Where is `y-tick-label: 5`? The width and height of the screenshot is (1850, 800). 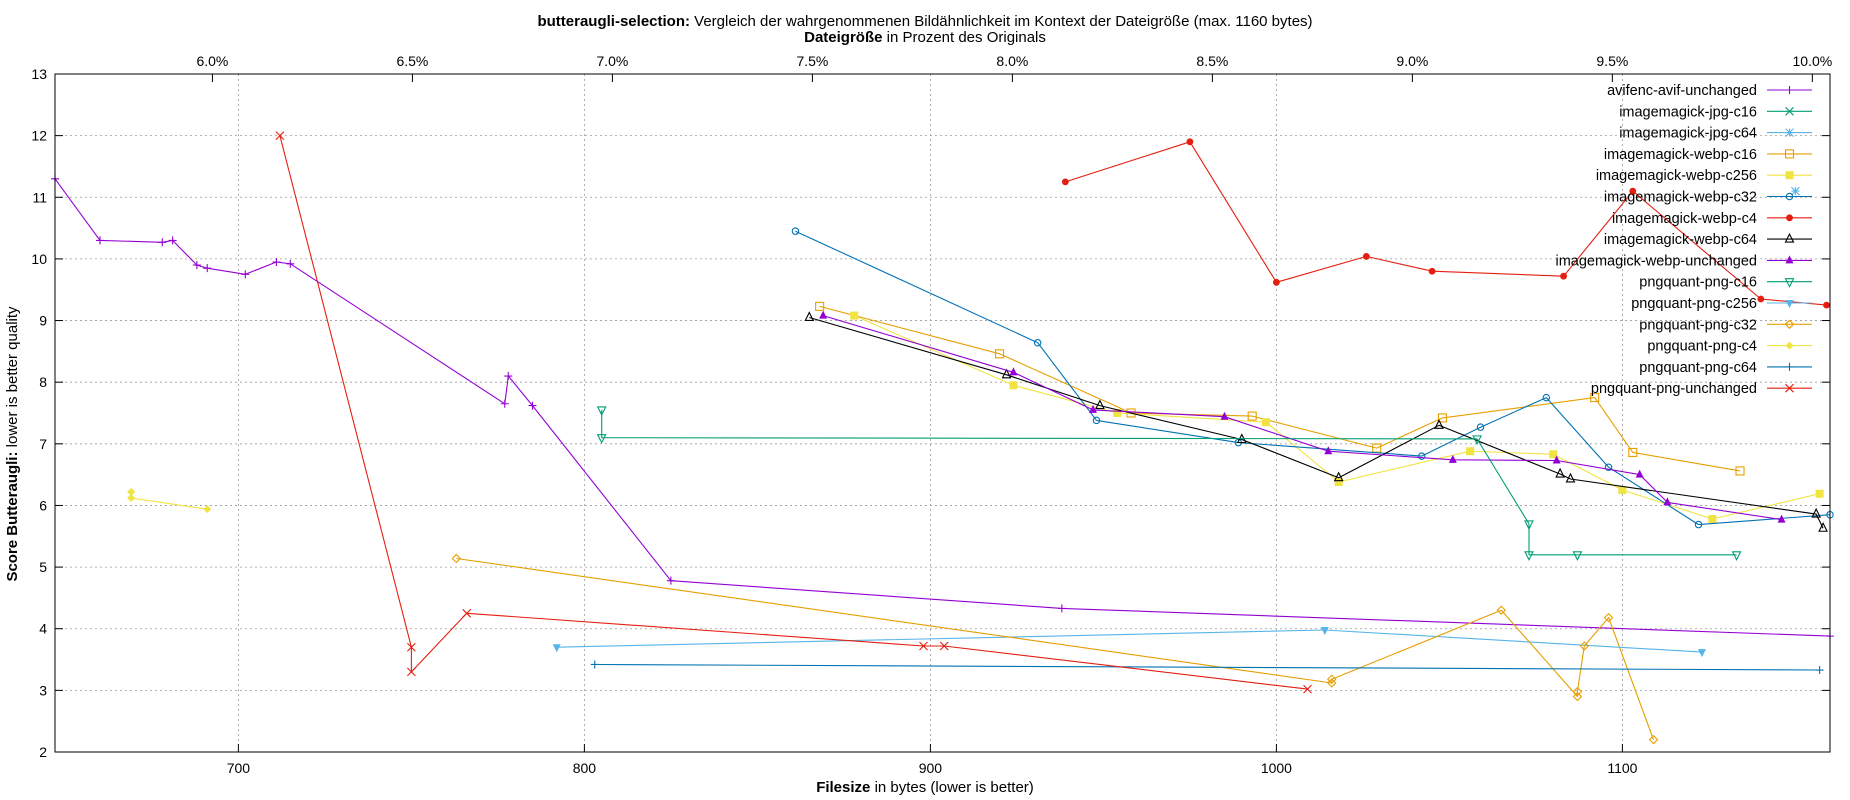 y-tick-label: 5 is located at coordinates (43, 567).